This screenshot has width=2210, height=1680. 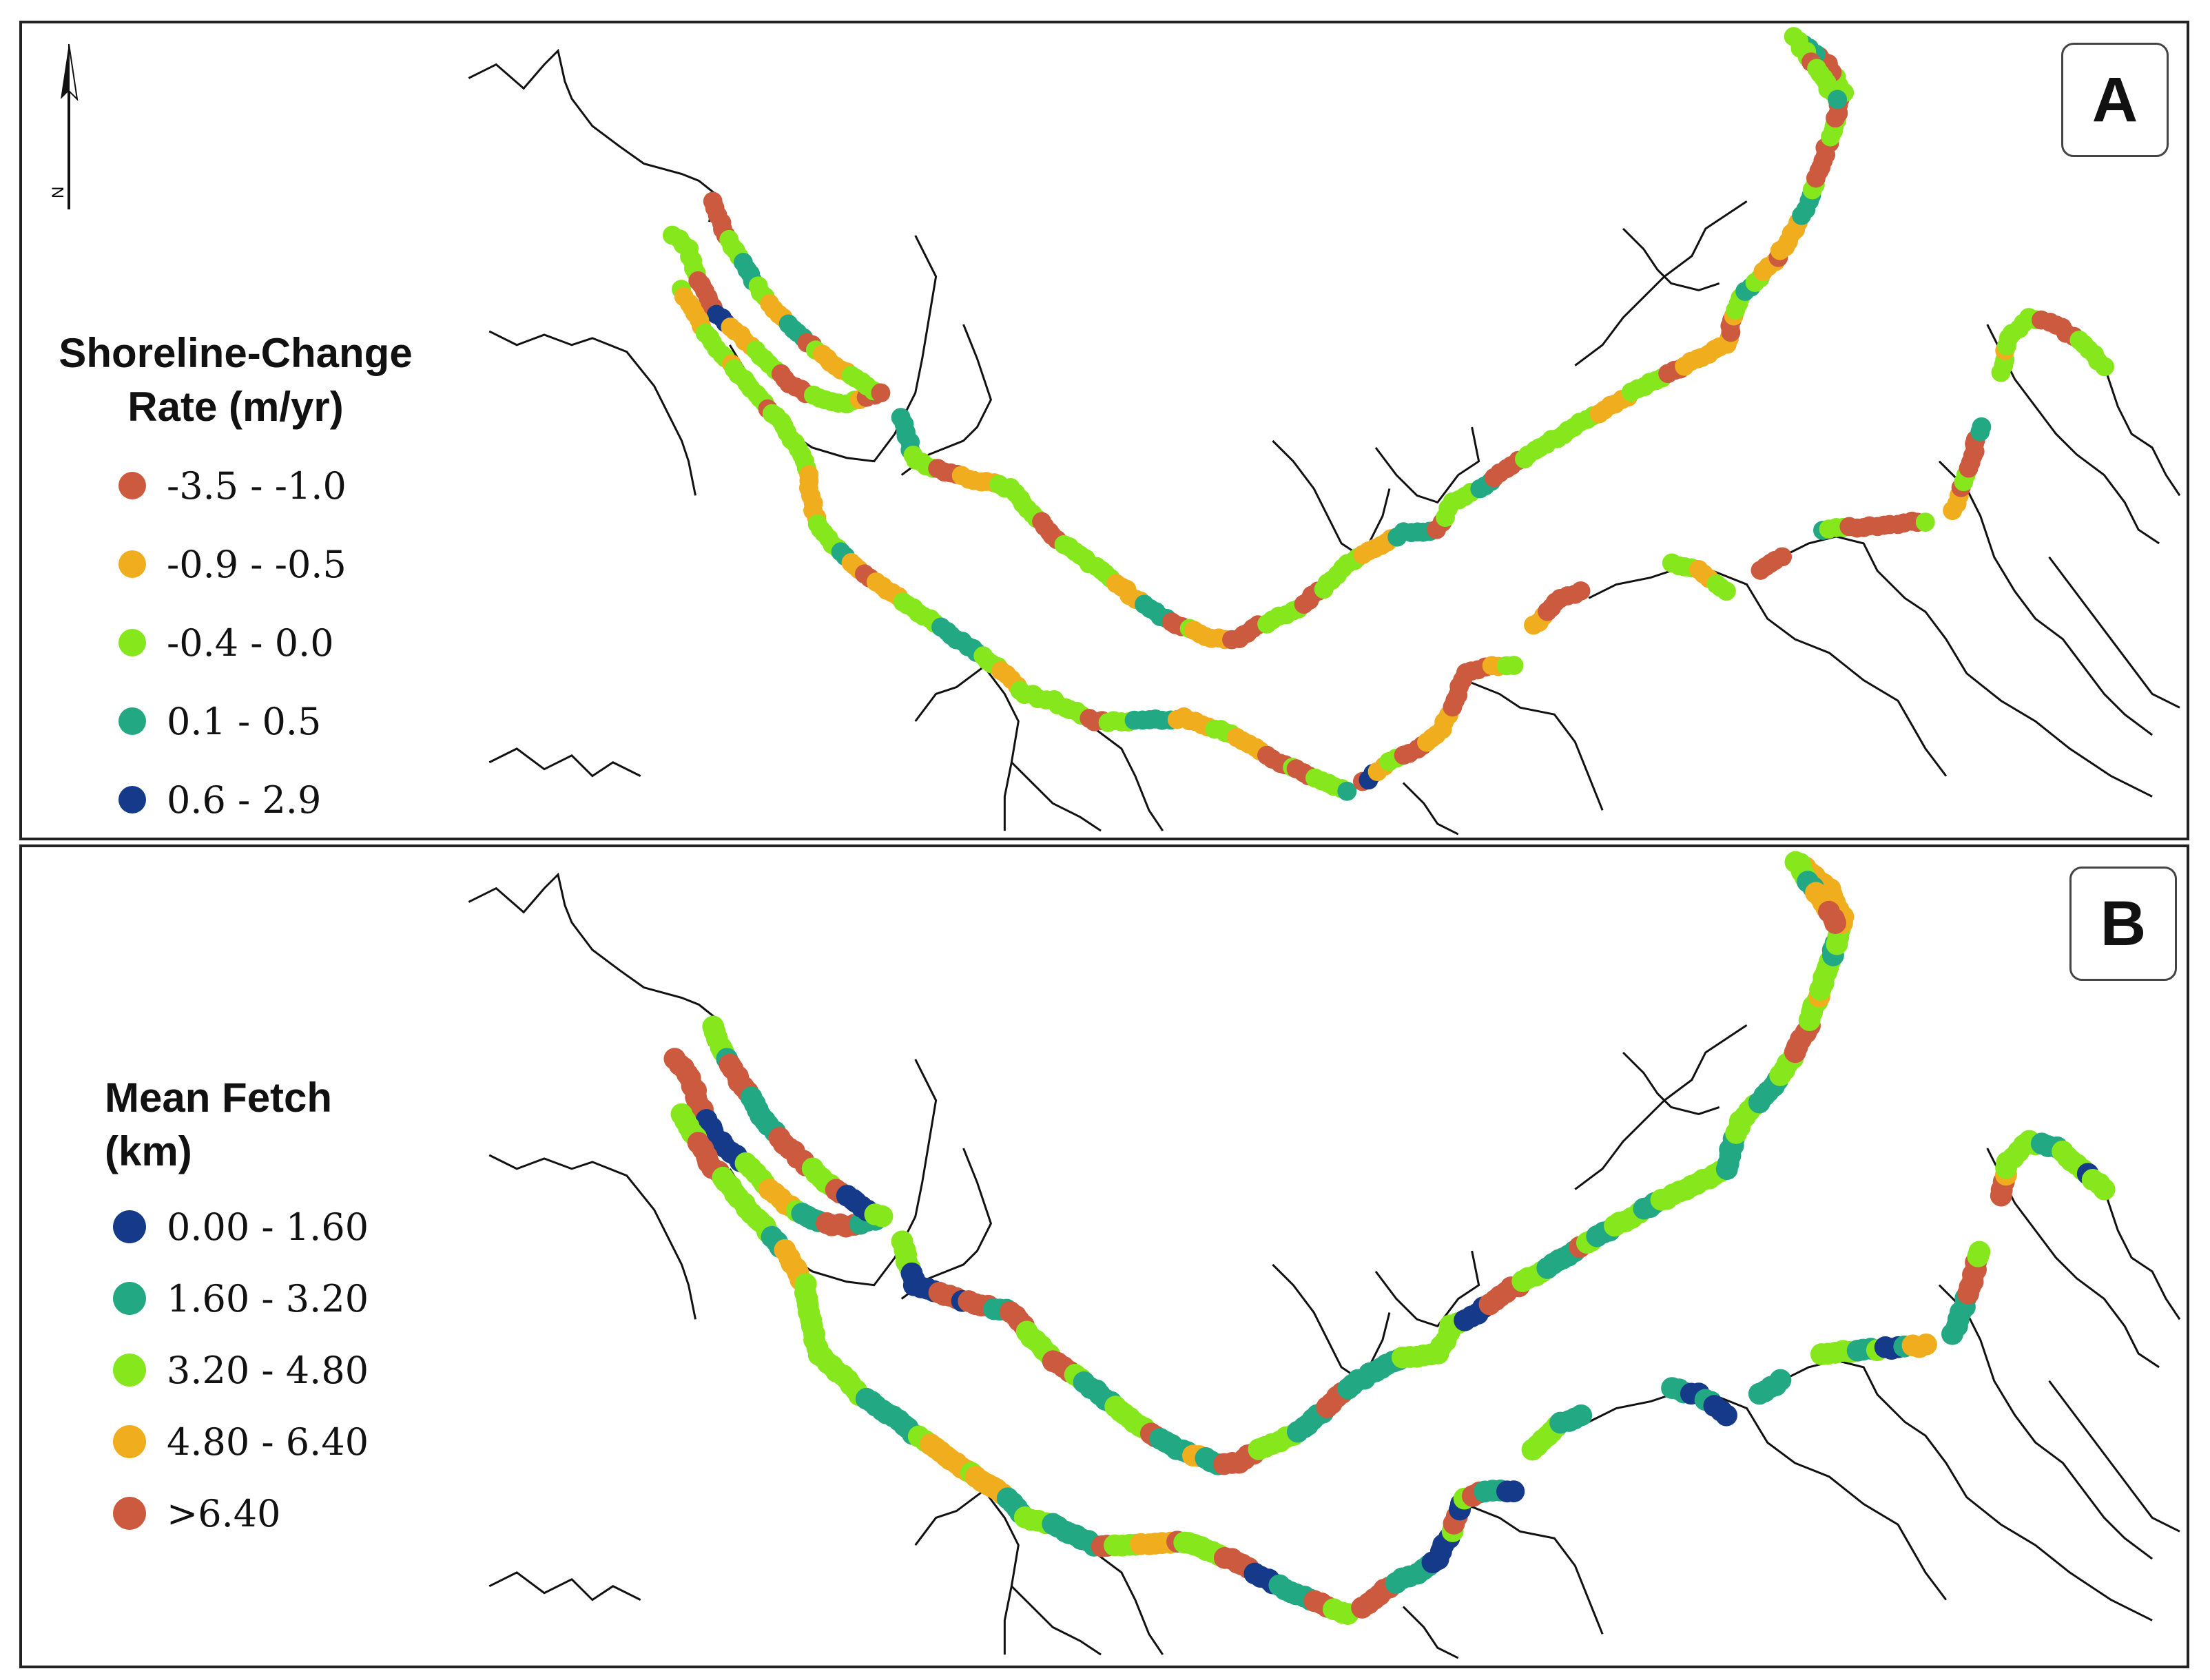 I want to click on legend-item: >6.40, so click(x=235, y=1513).